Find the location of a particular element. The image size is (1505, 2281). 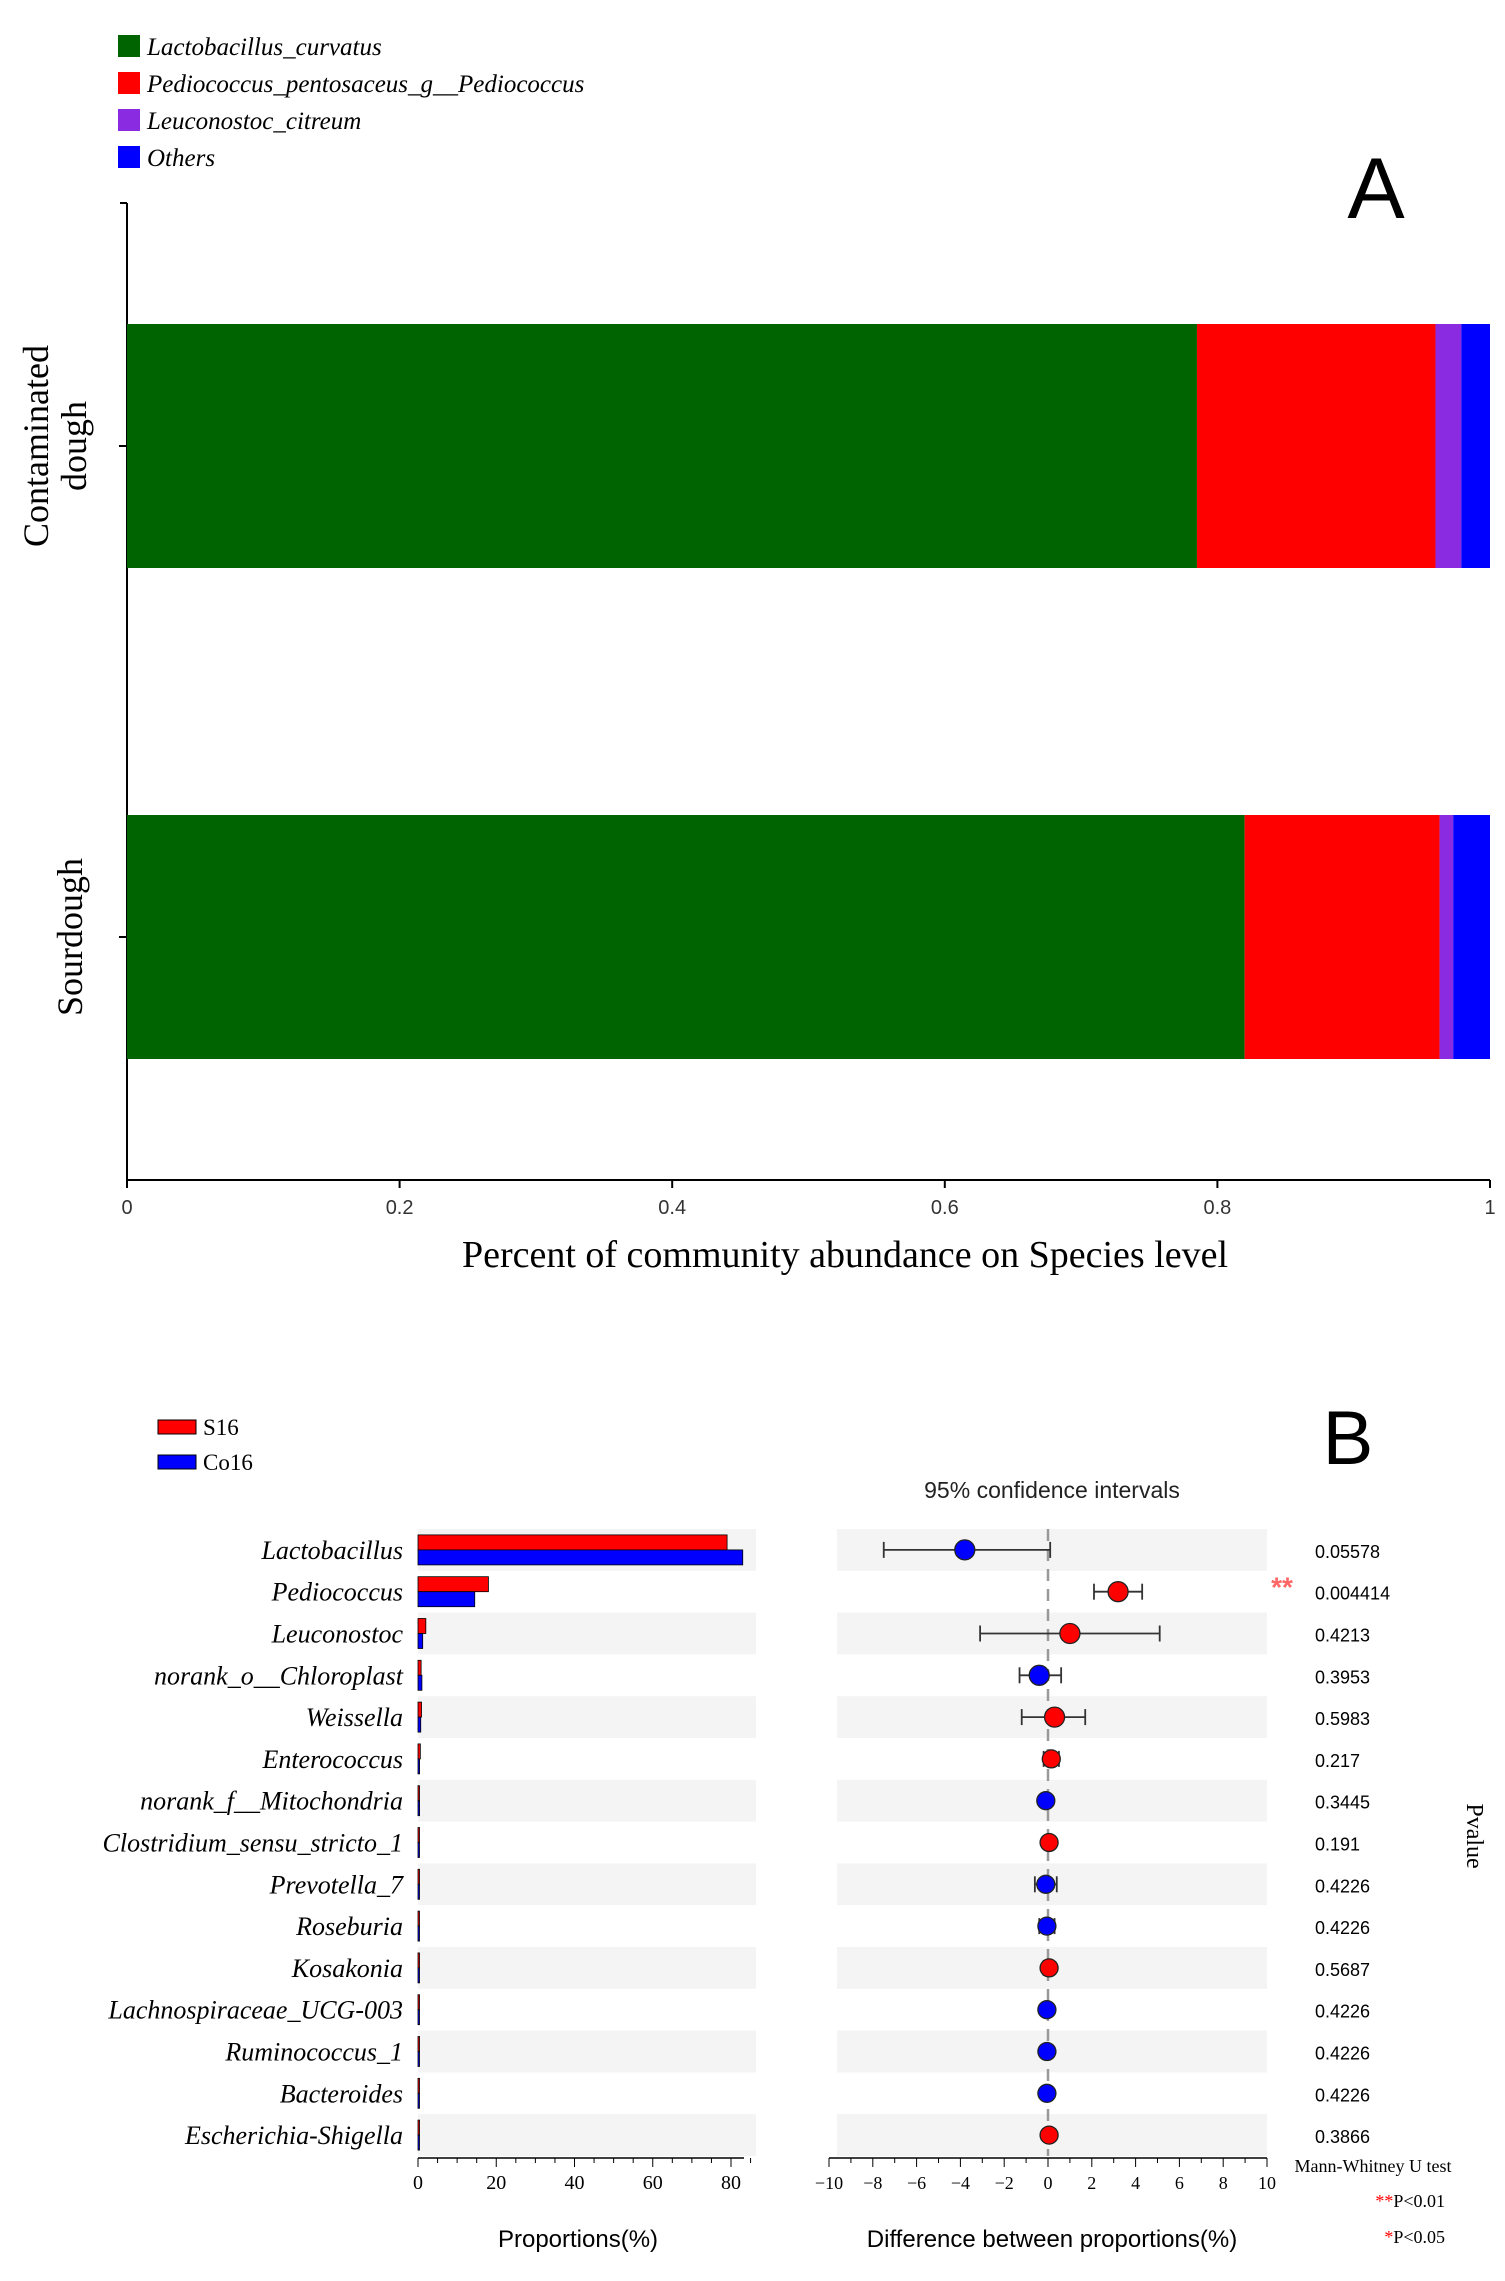

legend-label-a-0: Lactobacillus_curvatus is located at coordinates (264, 47).